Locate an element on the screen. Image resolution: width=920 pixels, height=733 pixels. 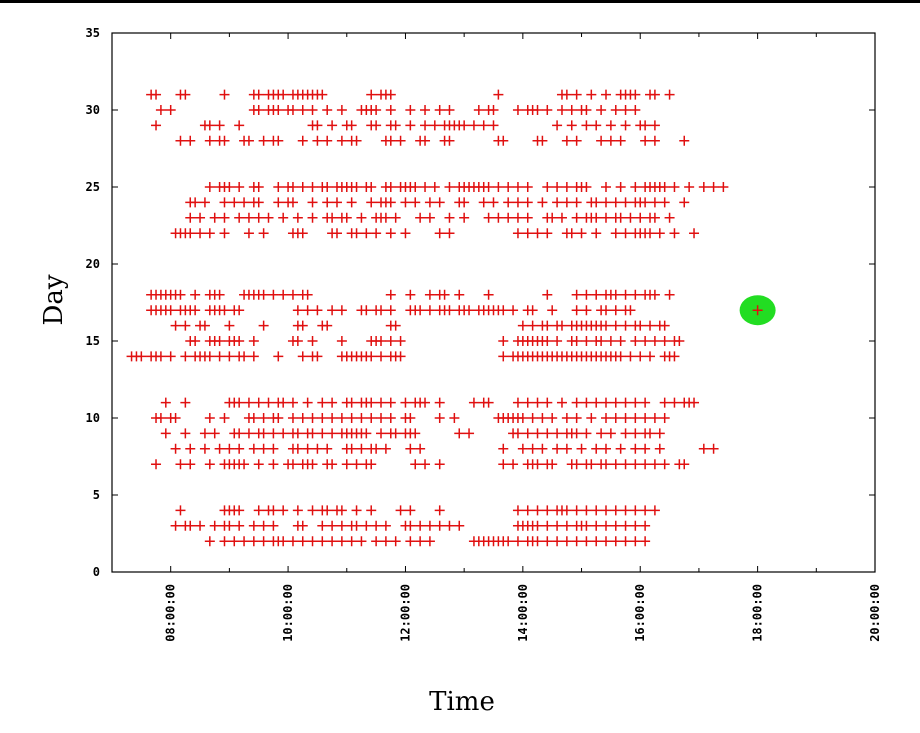
x-tick-label: 18:00:00 is located at coordinates (758, 613).